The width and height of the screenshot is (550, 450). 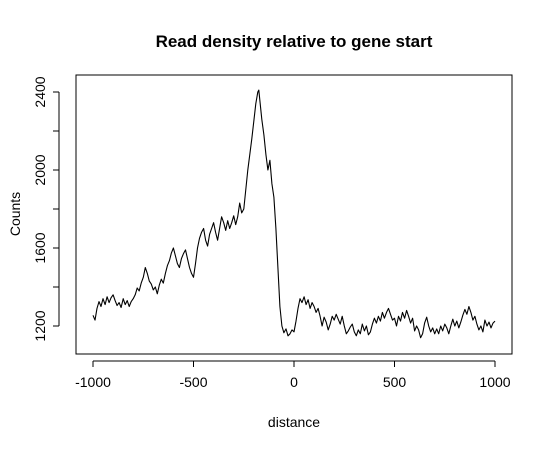 I want to click on y-tick-label: 2000, so click(x=40, y=169).